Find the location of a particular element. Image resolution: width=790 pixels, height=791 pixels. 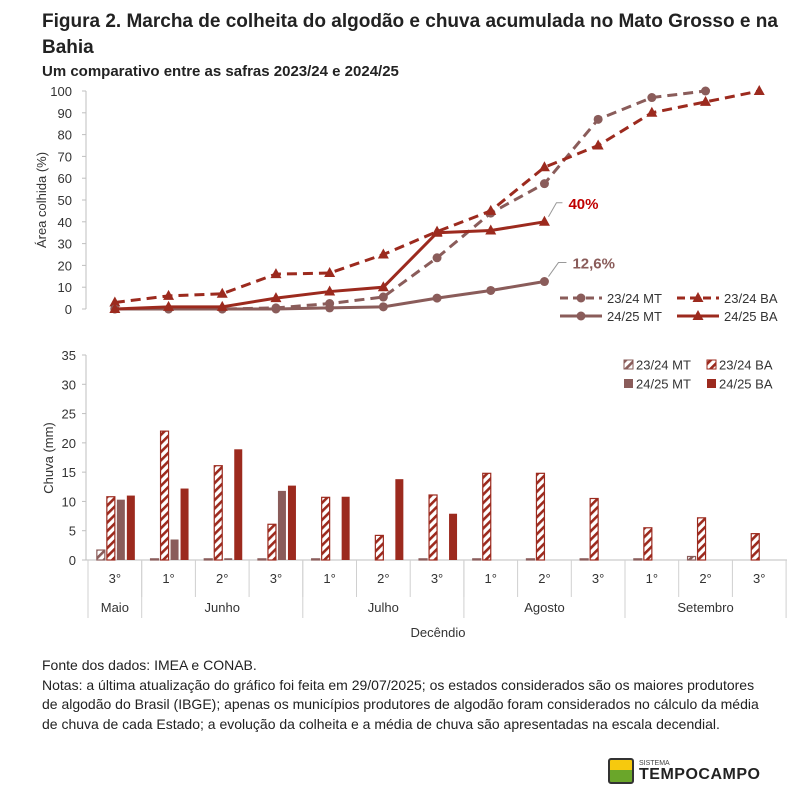

y-tick-label: 15 is located at coordinates (69, 472).